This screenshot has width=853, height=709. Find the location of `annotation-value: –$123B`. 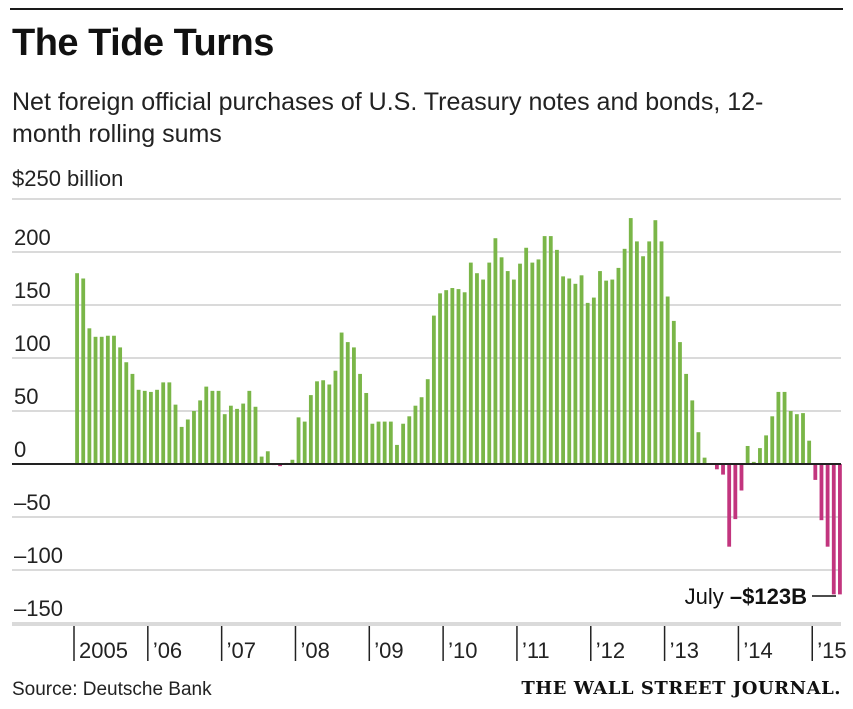

annotation-value: –$123B is located at coordinates (768, 596).